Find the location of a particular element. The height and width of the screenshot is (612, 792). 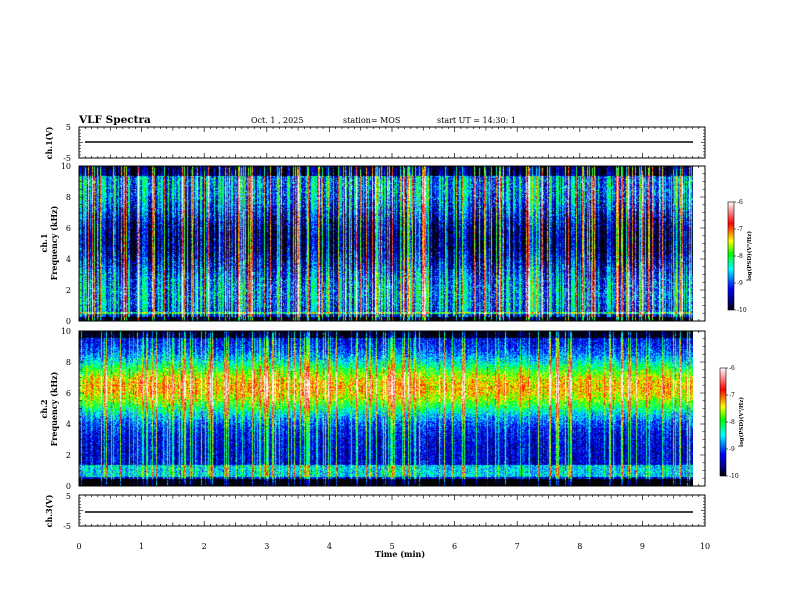

time-tick-label: 0 is located at coordinates (78, 546).